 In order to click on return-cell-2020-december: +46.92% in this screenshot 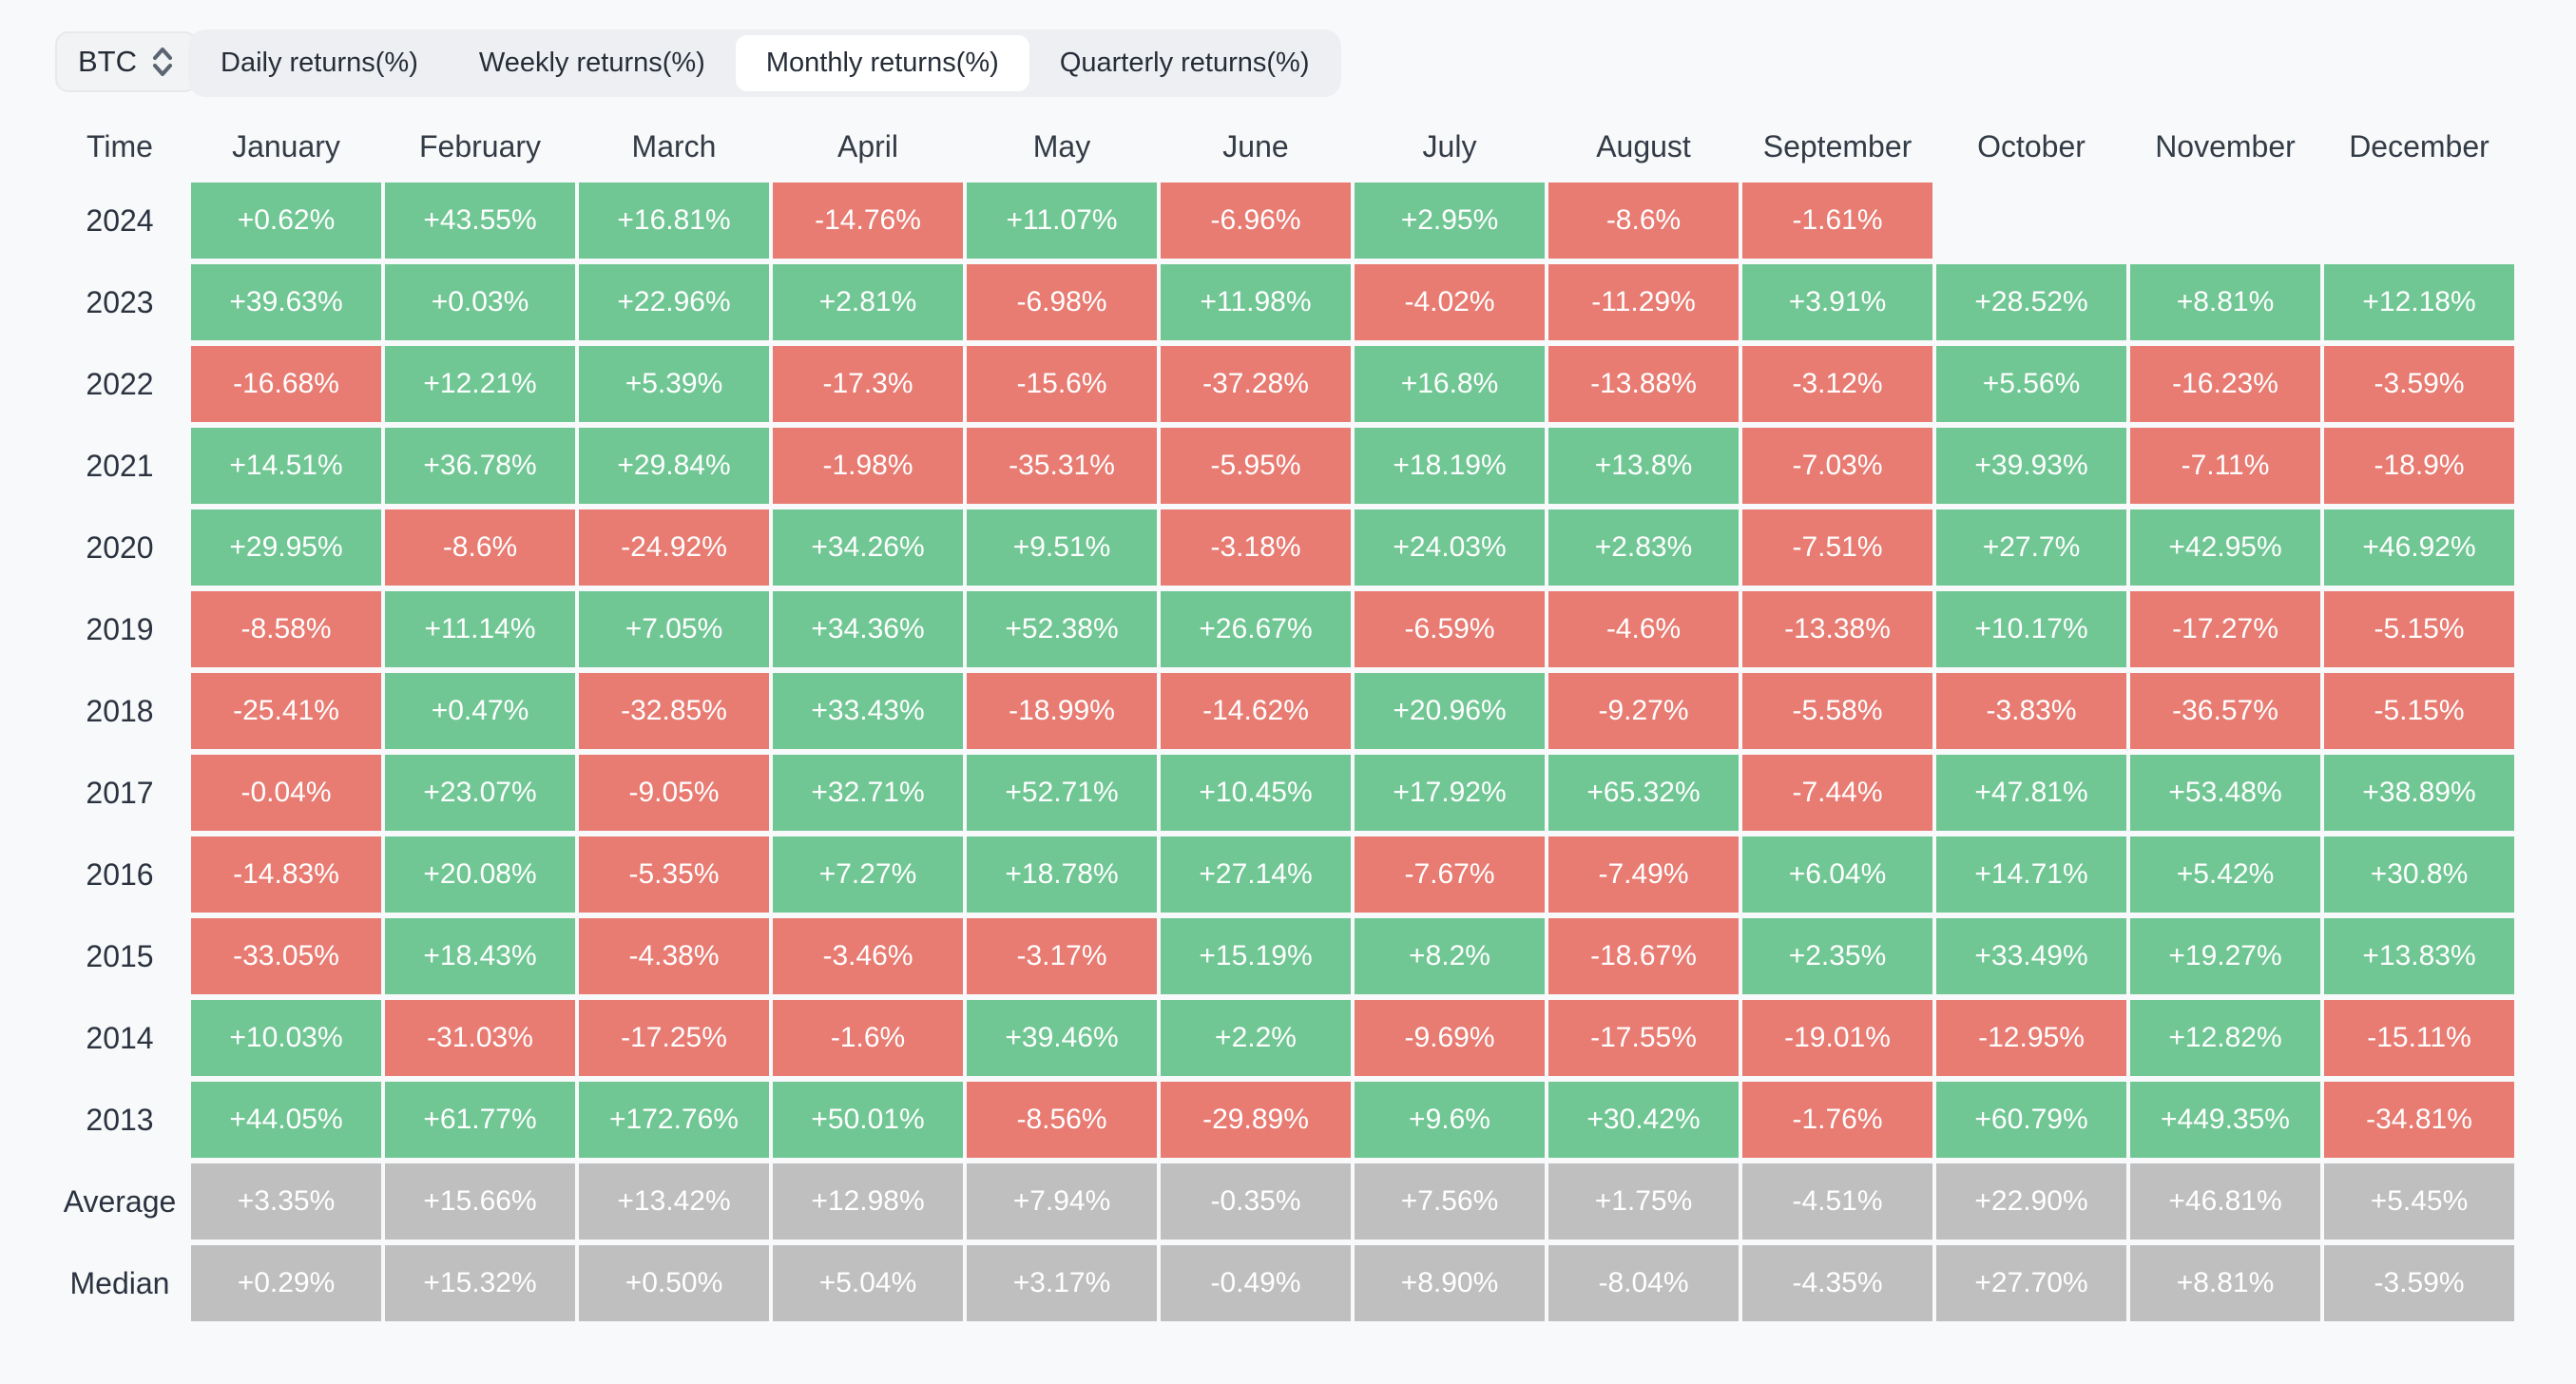, I will do `click(2419, 547)`.